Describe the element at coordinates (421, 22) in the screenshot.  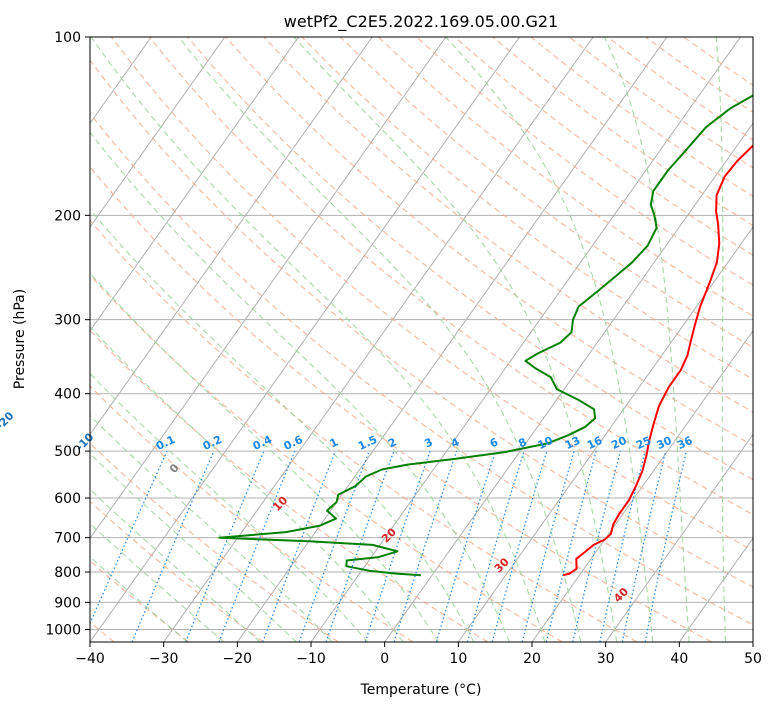
I see `chart-title: wetPf2_C2E5.2022.169.05.00.G21` at that location.